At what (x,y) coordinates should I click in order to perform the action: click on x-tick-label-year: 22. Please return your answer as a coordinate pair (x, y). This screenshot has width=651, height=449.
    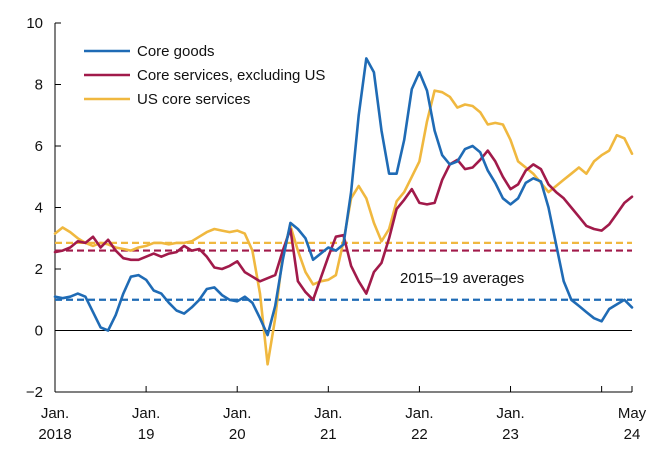
    Looking at the image, I should click on (419, 434).